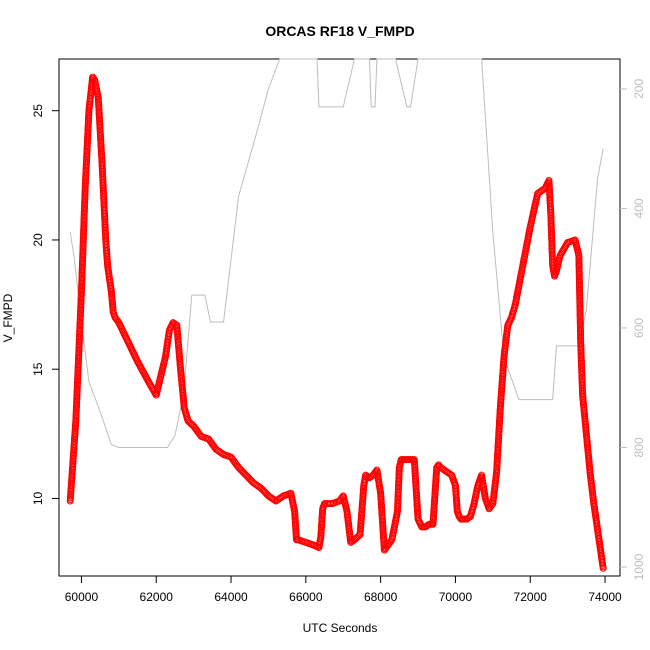 This screenshot has height=650, width=650. I want to click on x-tick-label: 70000, so click(456, 597).